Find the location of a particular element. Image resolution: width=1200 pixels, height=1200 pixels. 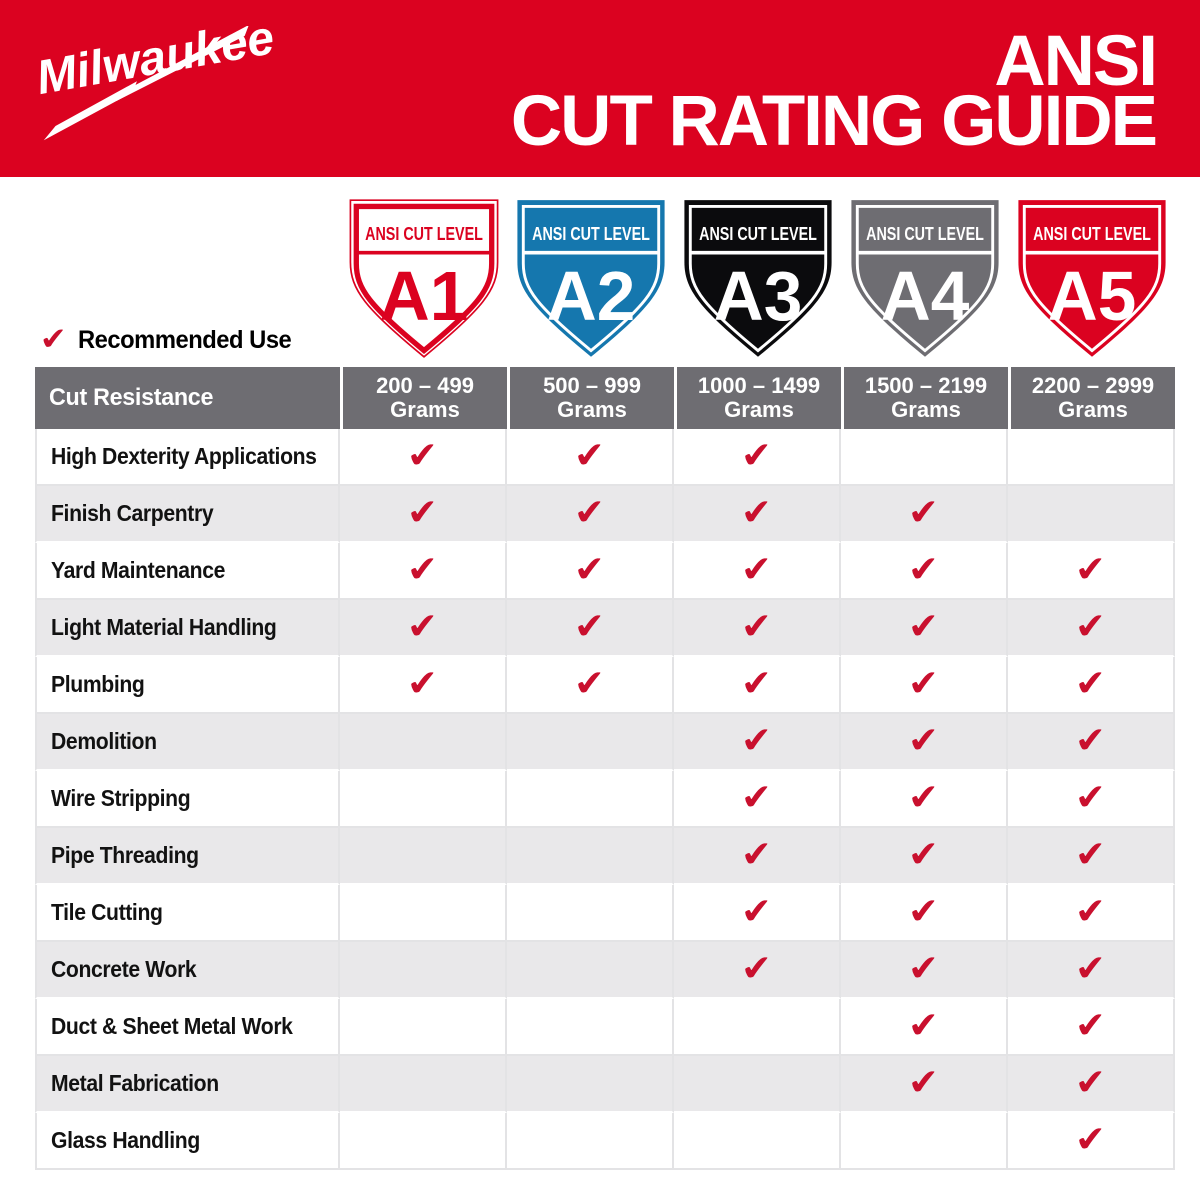

column-header: 200 – 499 Grams is located at coordinates (423, 398).